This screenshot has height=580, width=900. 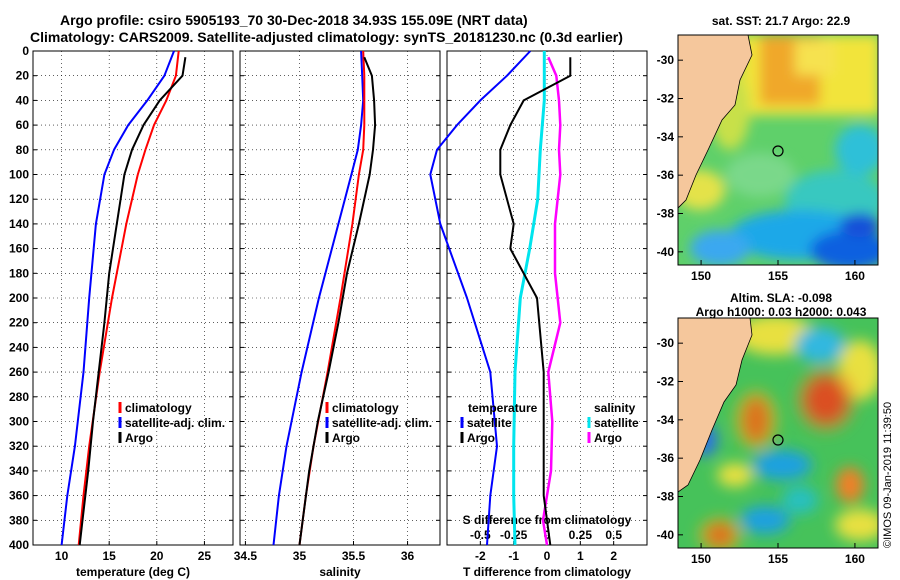 I want to click on sla-argo-position-marker, so click(x=778, y=440).